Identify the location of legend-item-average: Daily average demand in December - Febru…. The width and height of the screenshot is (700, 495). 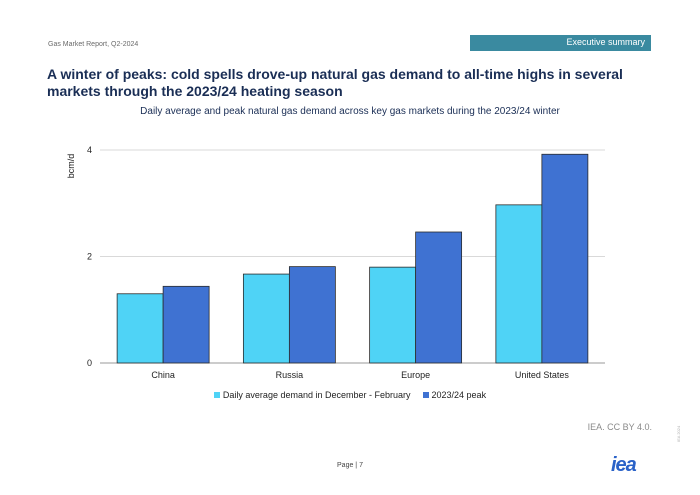
(312, 395).